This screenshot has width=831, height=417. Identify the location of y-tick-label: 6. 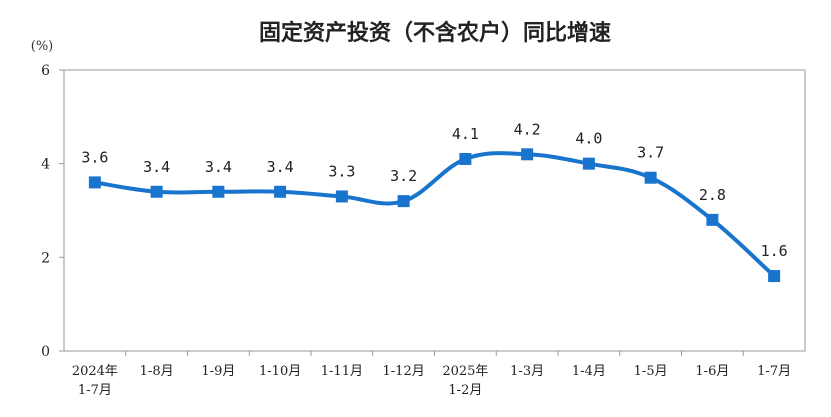
(45, 71).